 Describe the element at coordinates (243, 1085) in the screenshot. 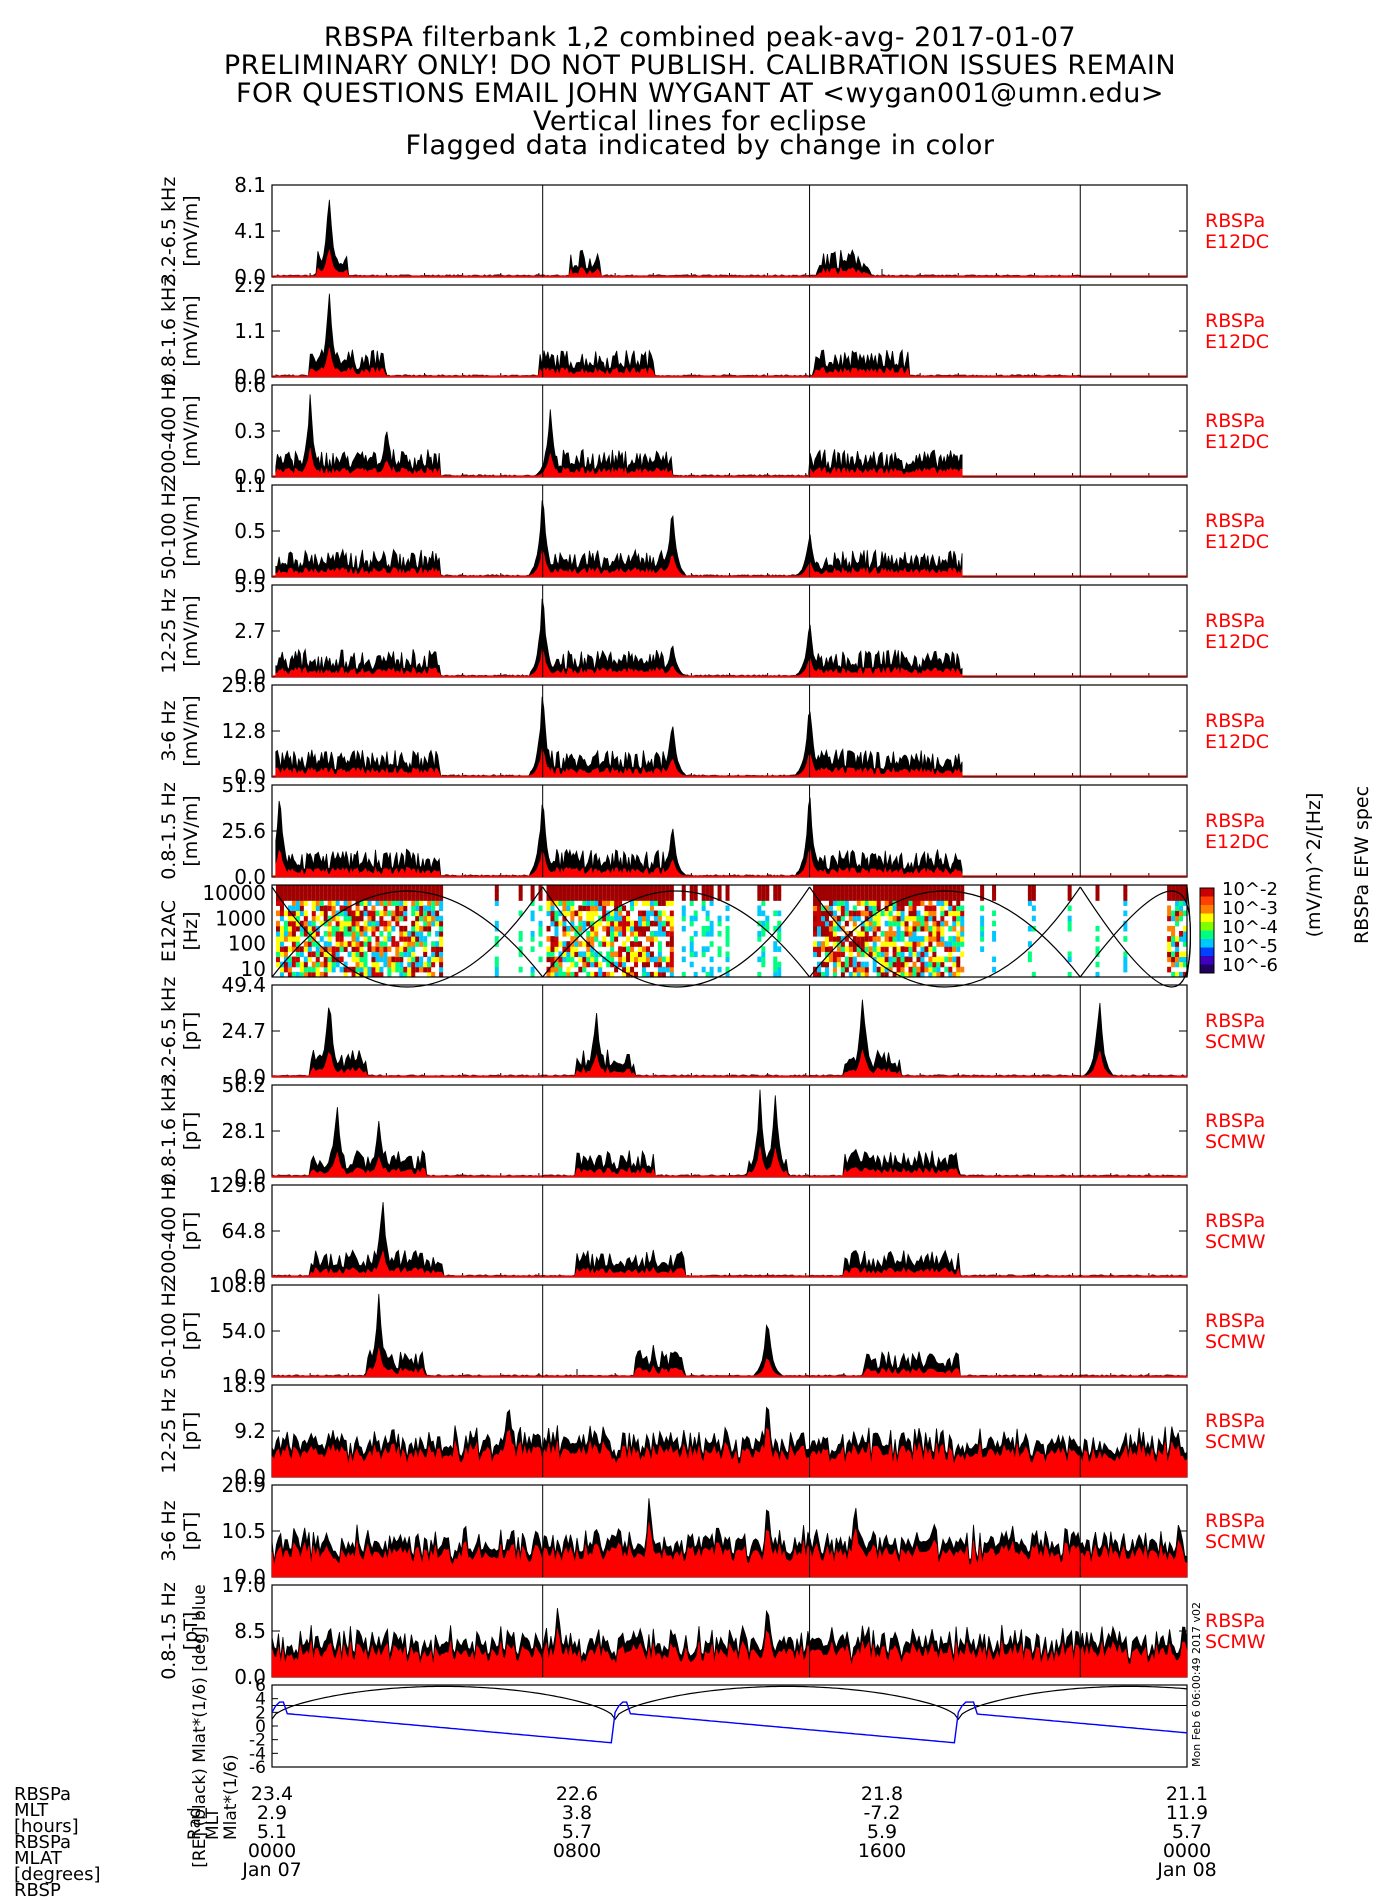

I see `y-tick-label: 56.2` at that location.